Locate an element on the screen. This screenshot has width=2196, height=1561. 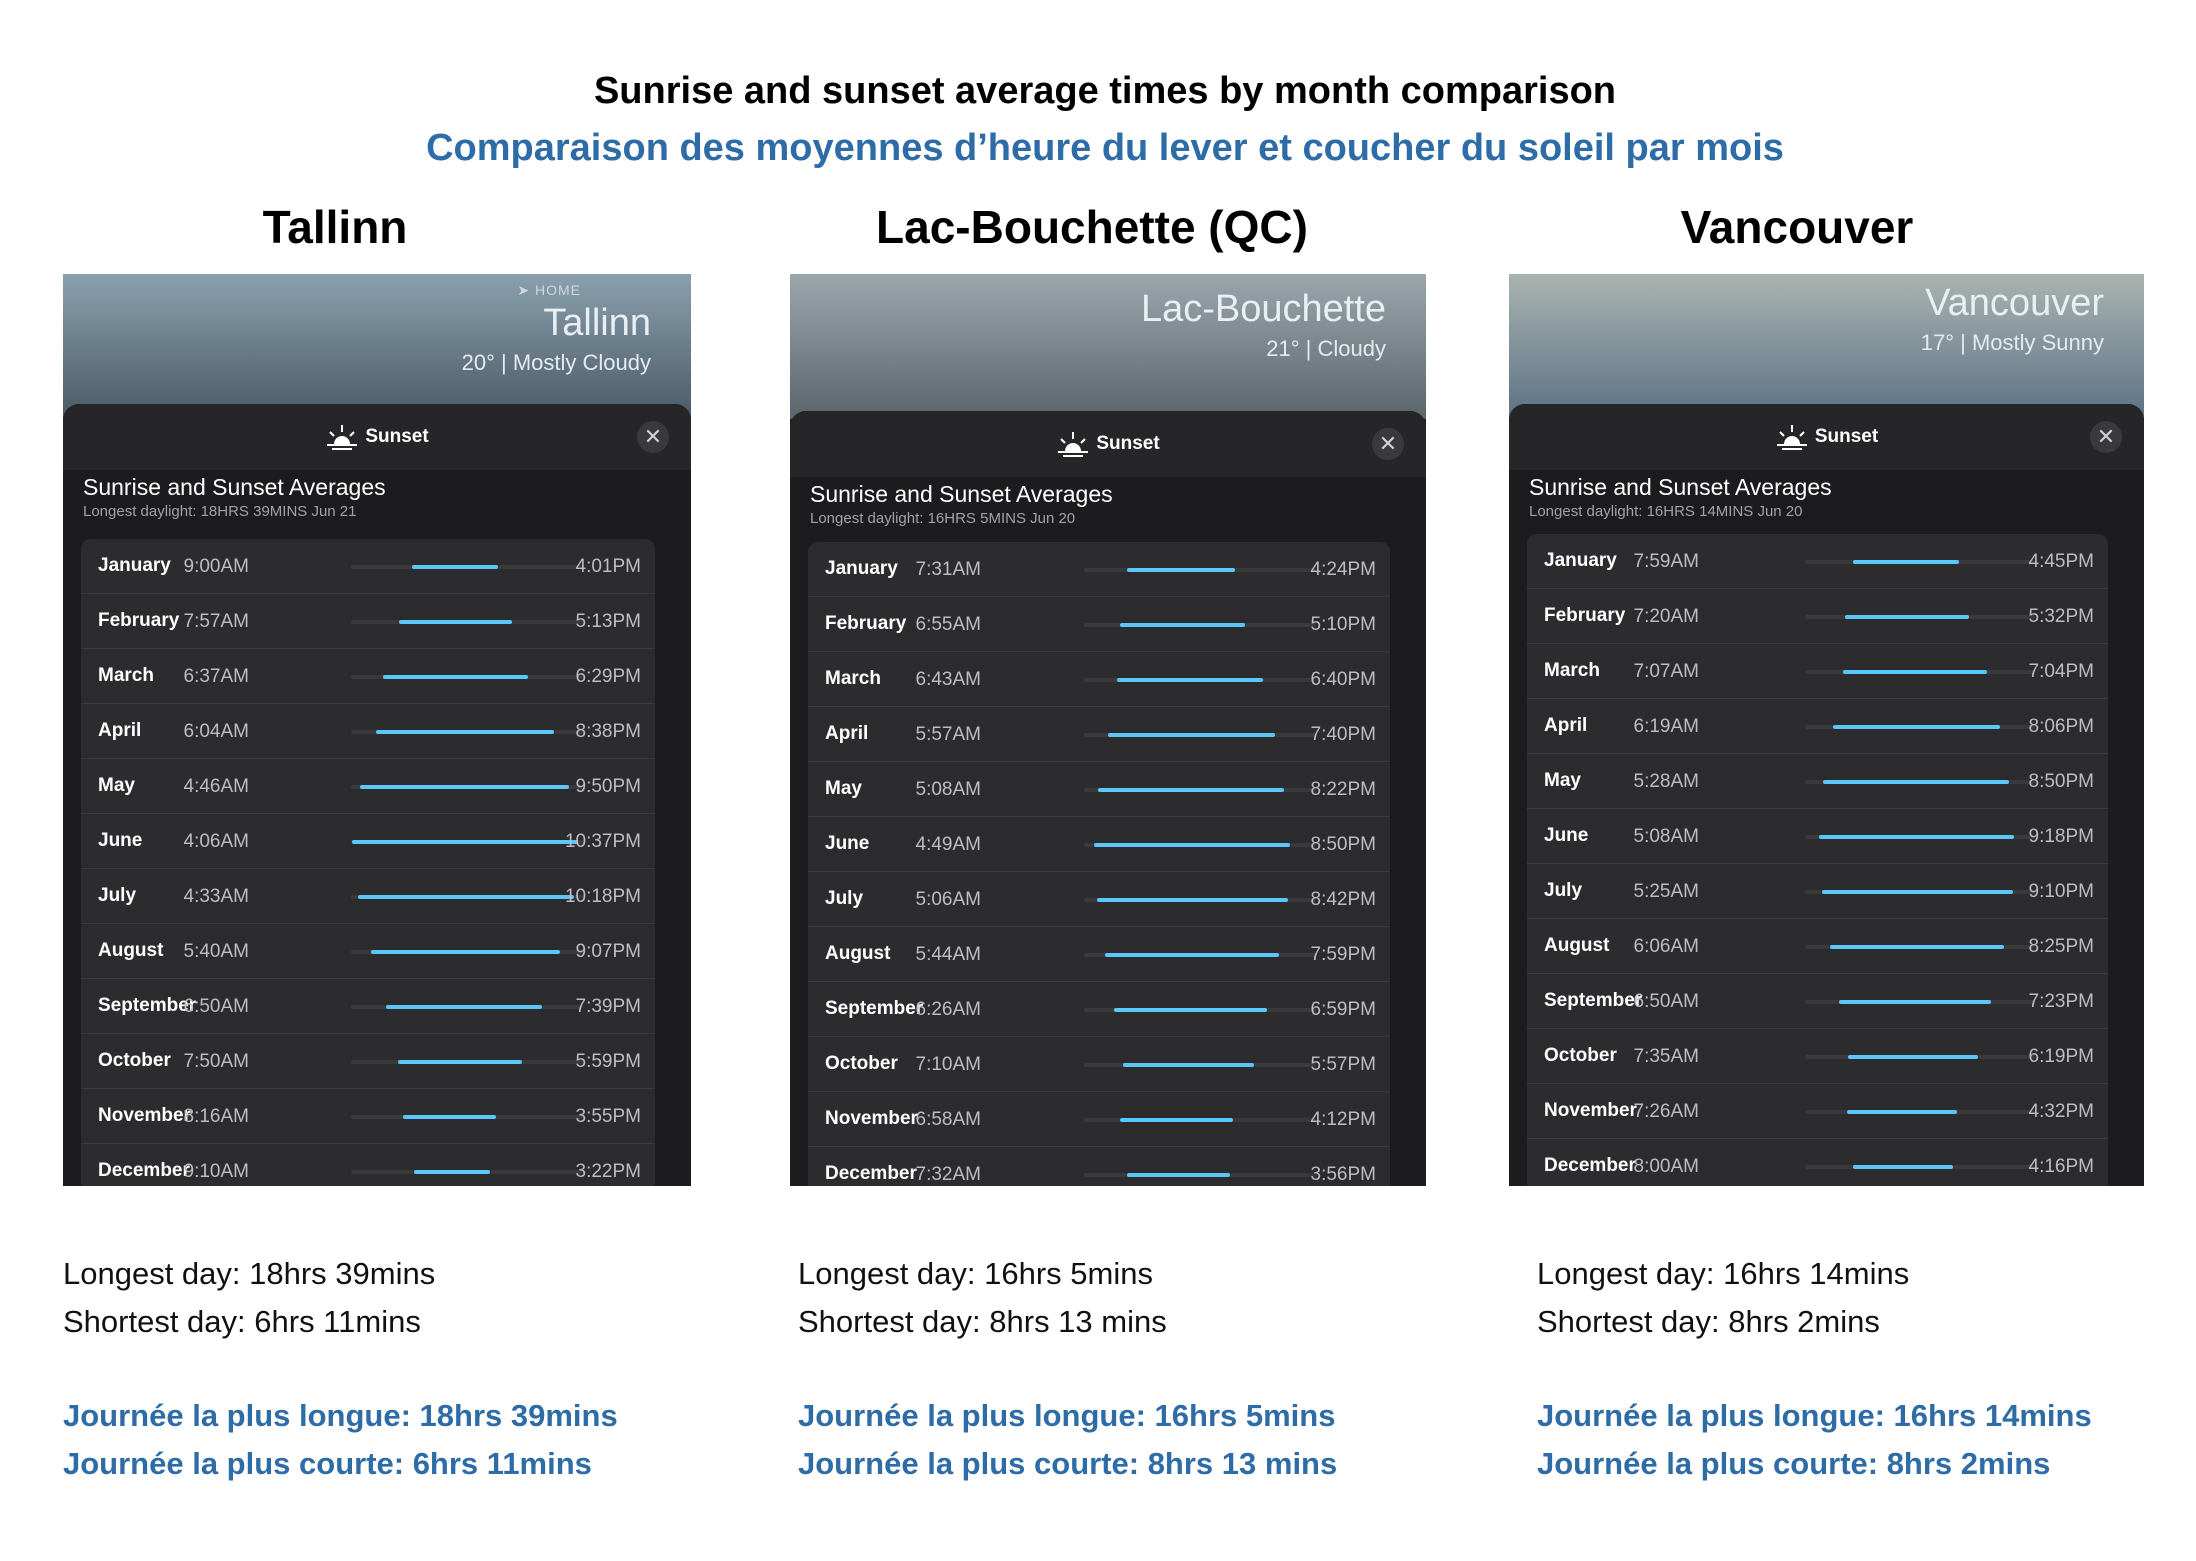
month-row: April 6:19AM 8:06PM is located at coordinates (1817, 726).